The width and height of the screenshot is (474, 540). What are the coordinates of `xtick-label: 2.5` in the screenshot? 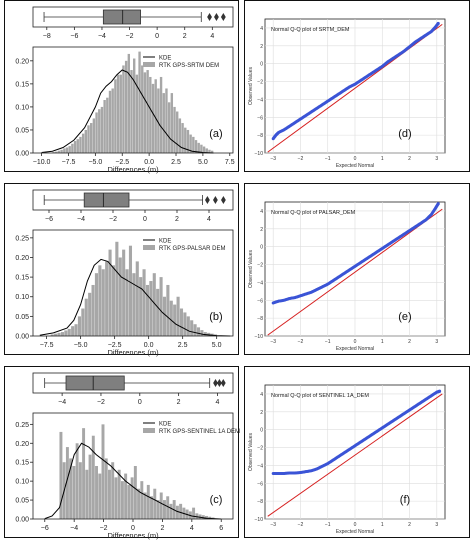 It's located at (176, 162).